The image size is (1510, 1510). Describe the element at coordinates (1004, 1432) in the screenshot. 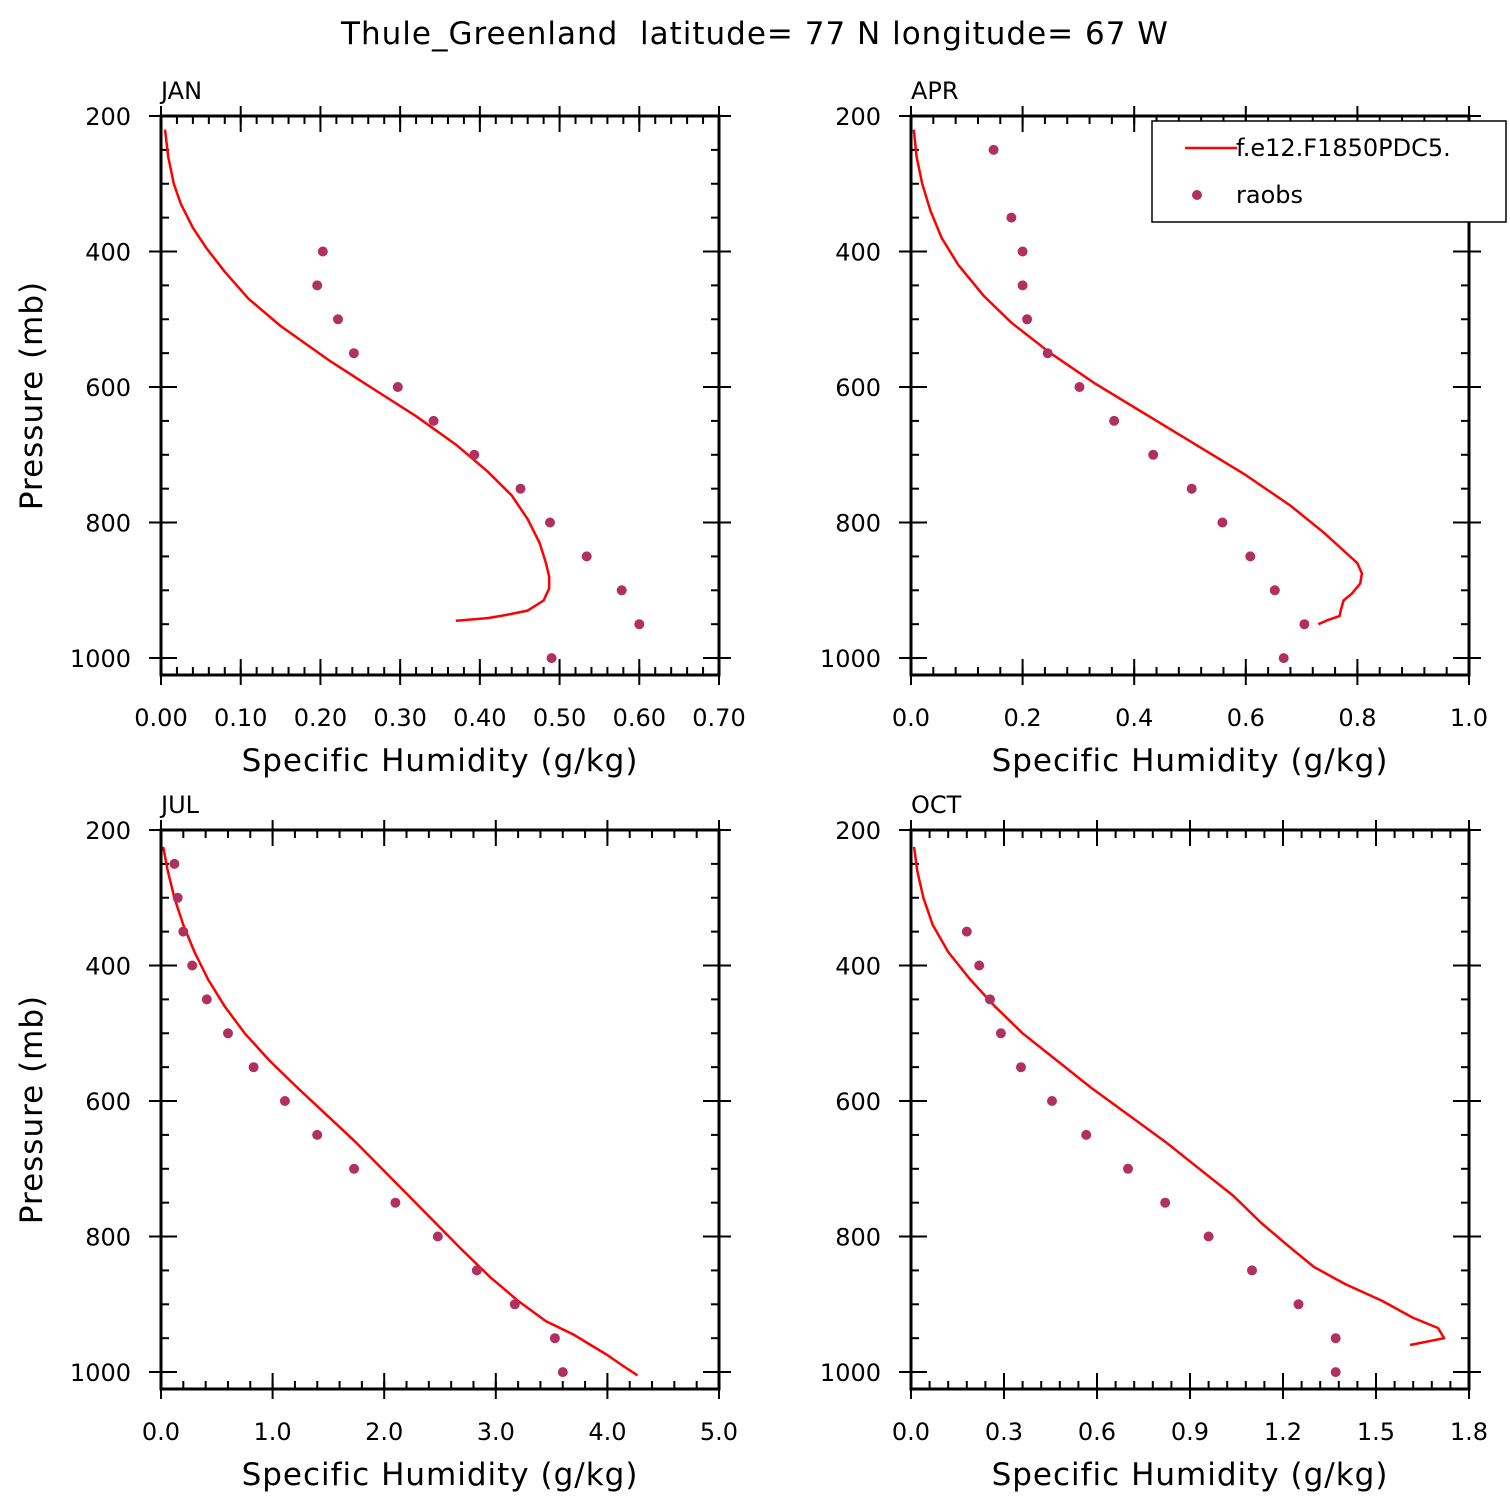

I see `x-tick-label: 0.3` at that location.